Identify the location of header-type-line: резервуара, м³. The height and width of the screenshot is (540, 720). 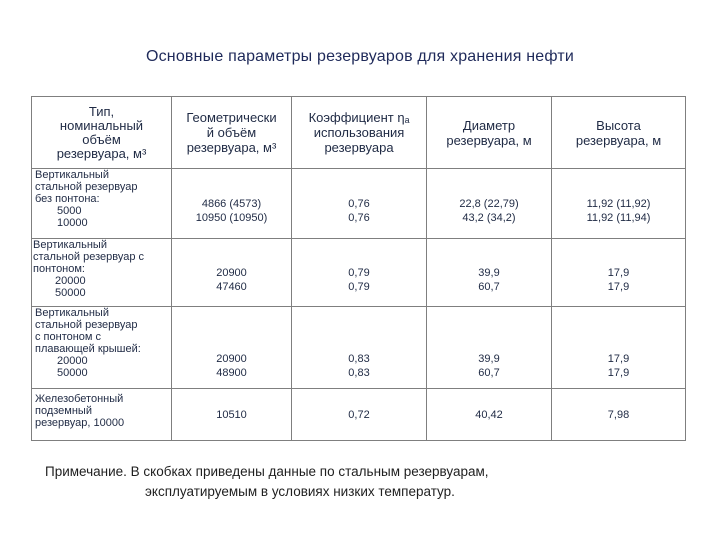
(101, 153).